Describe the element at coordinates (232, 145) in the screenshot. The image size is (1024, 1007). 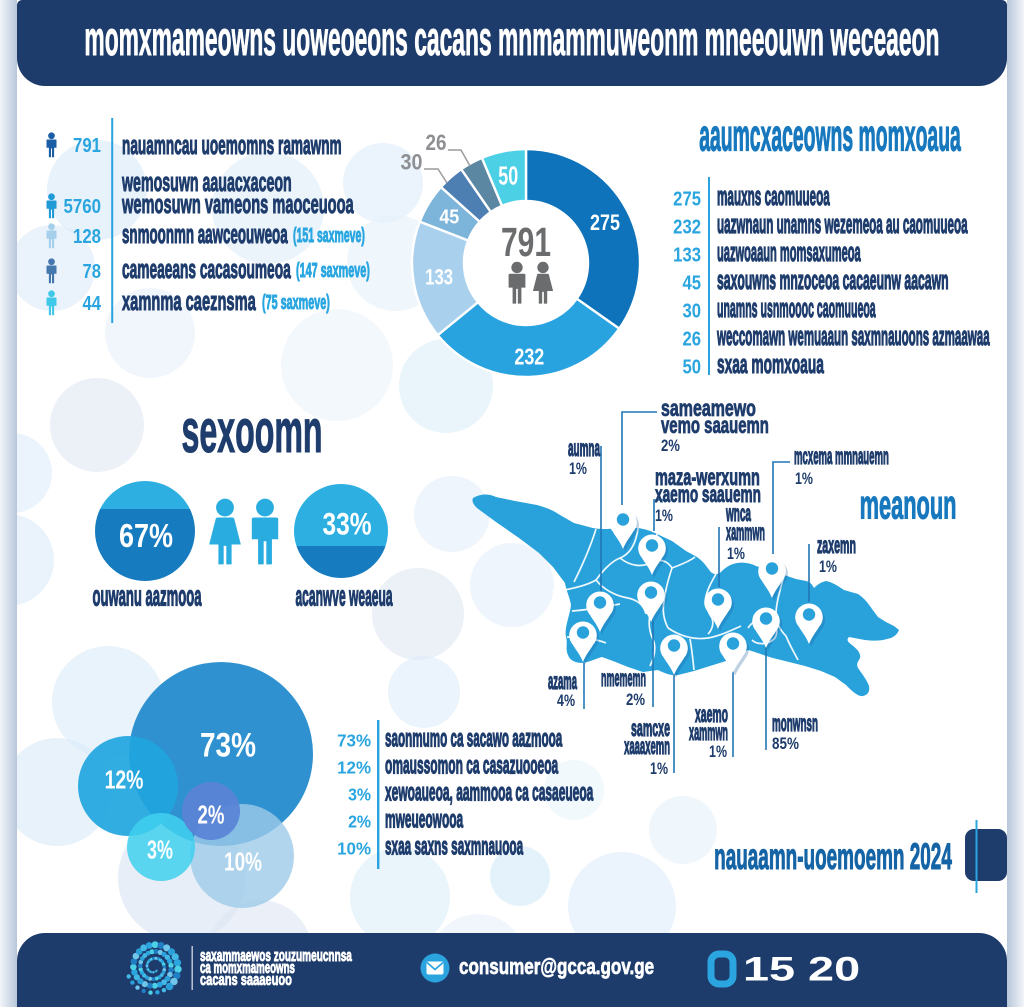
I see `svg-text: nauamncau uoemomns ramawnm` at that location.